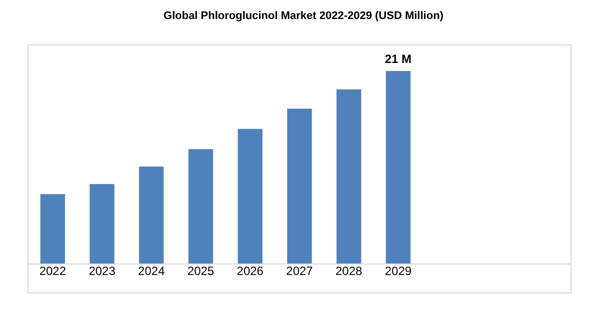  I want to click on data-label: 21 M, so click(398, 59).